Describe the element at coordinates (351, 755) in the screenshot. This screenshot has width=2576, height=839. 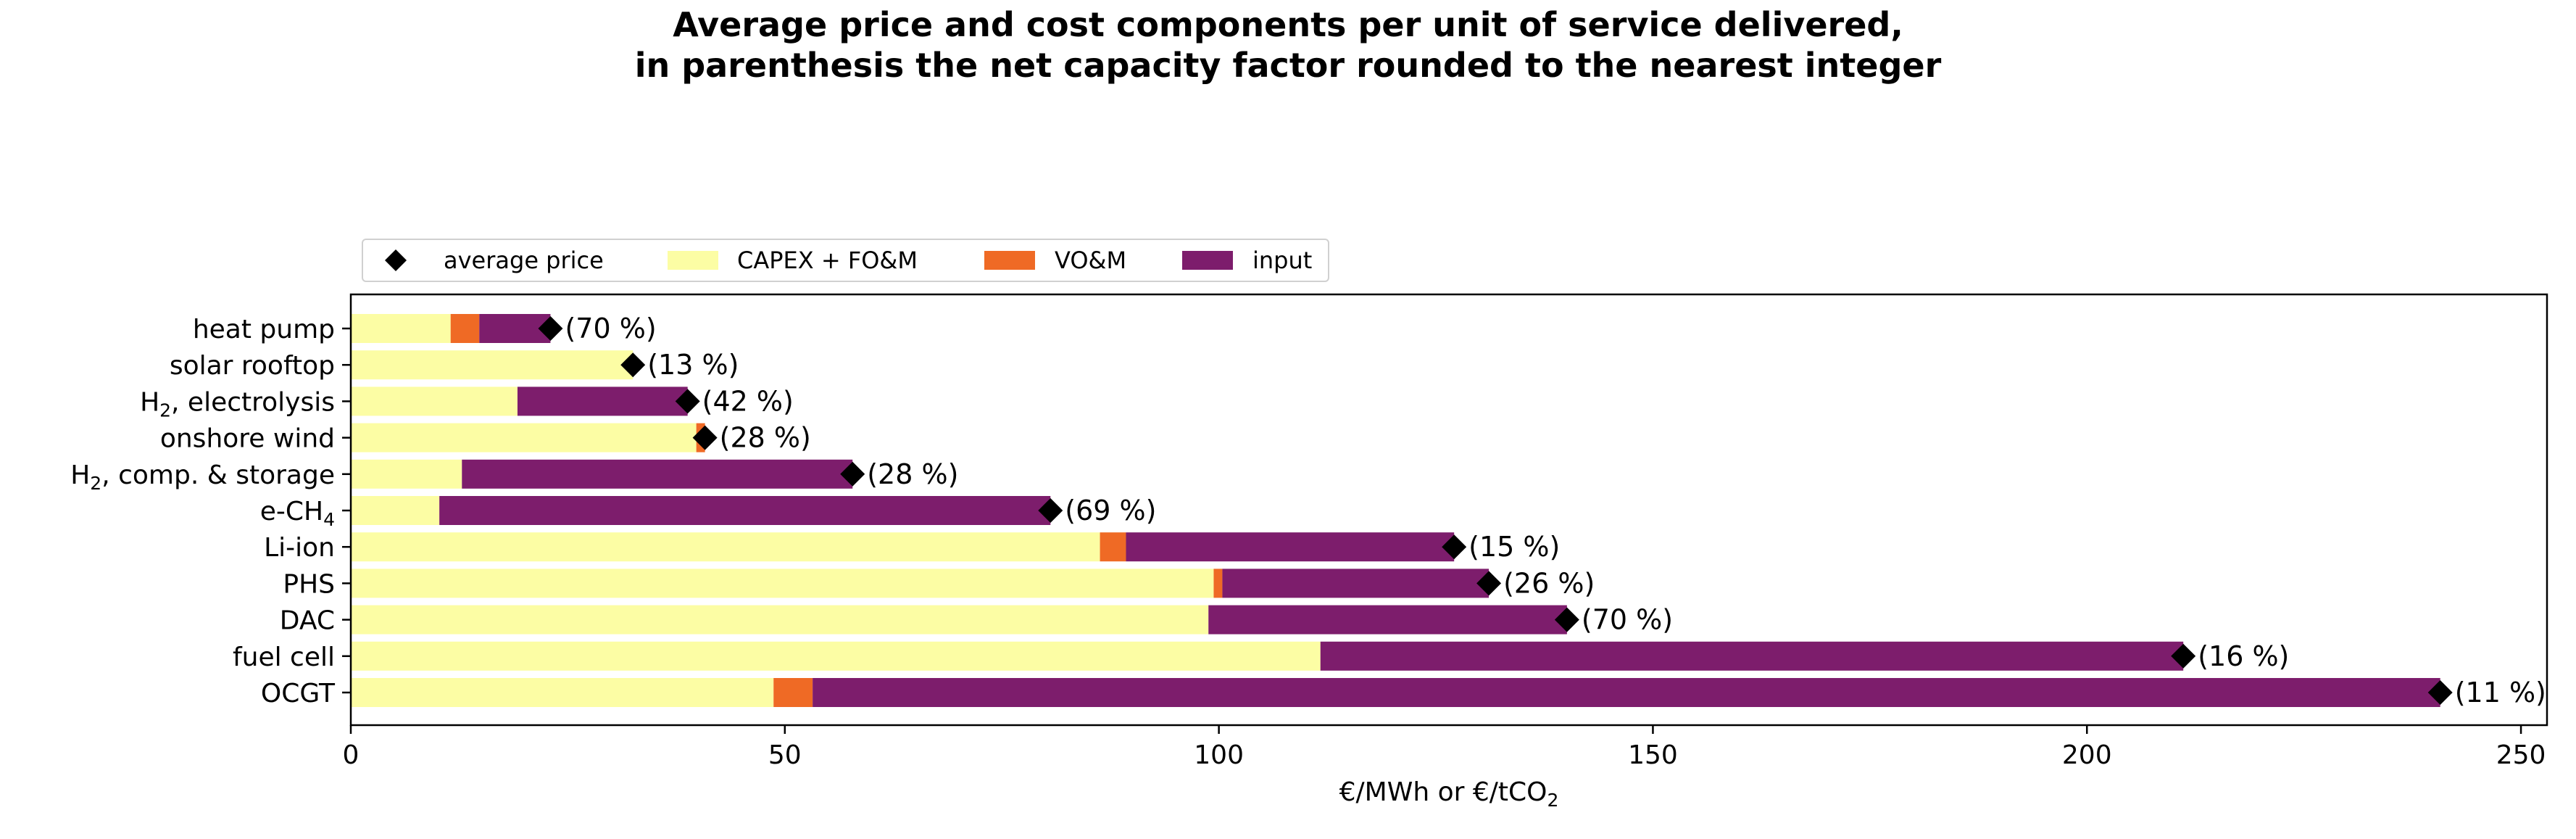
I see `x-tick-label-0: 0` at that location.